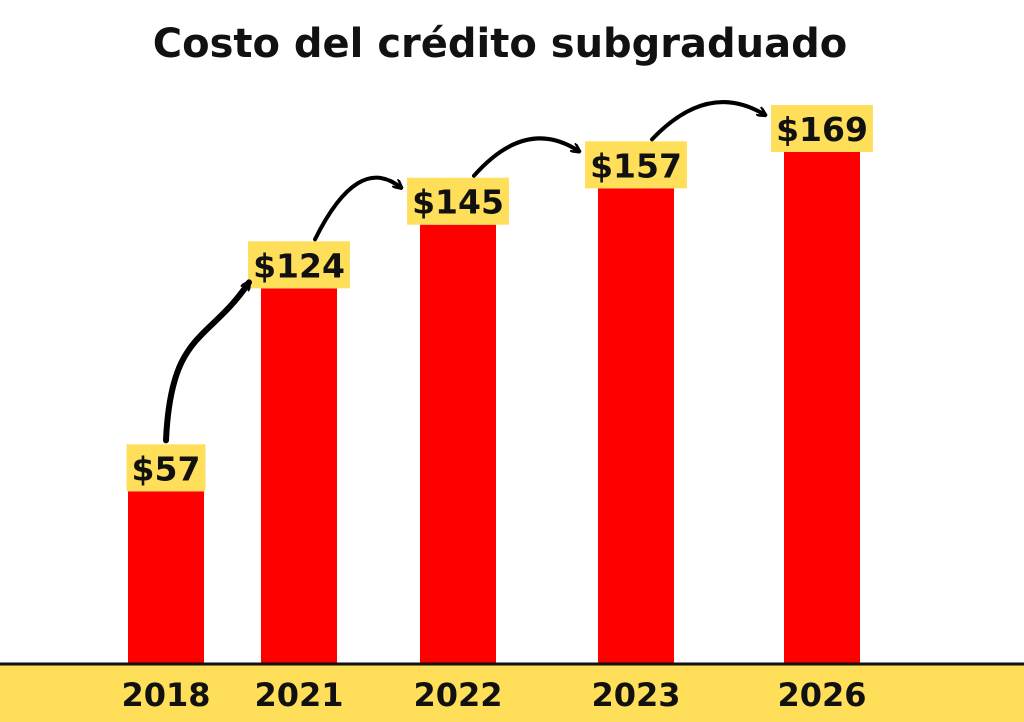 The width and height of the screenshot is (1024, 722). I want to click on x-axis-ticks: 2018 2021 2022 2023 2026, so click(493, 695).